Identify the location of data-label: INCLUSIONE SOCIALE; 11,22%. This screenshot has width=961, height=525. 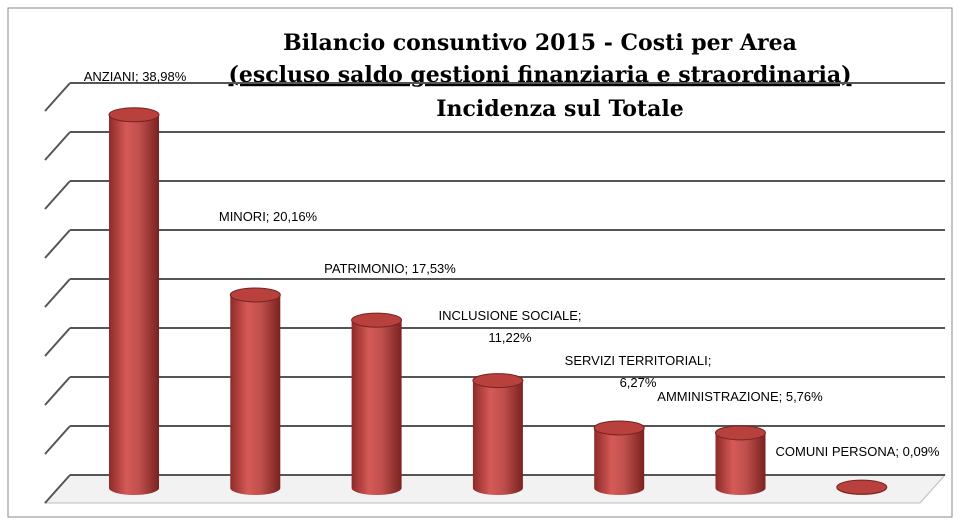
(510, 326).